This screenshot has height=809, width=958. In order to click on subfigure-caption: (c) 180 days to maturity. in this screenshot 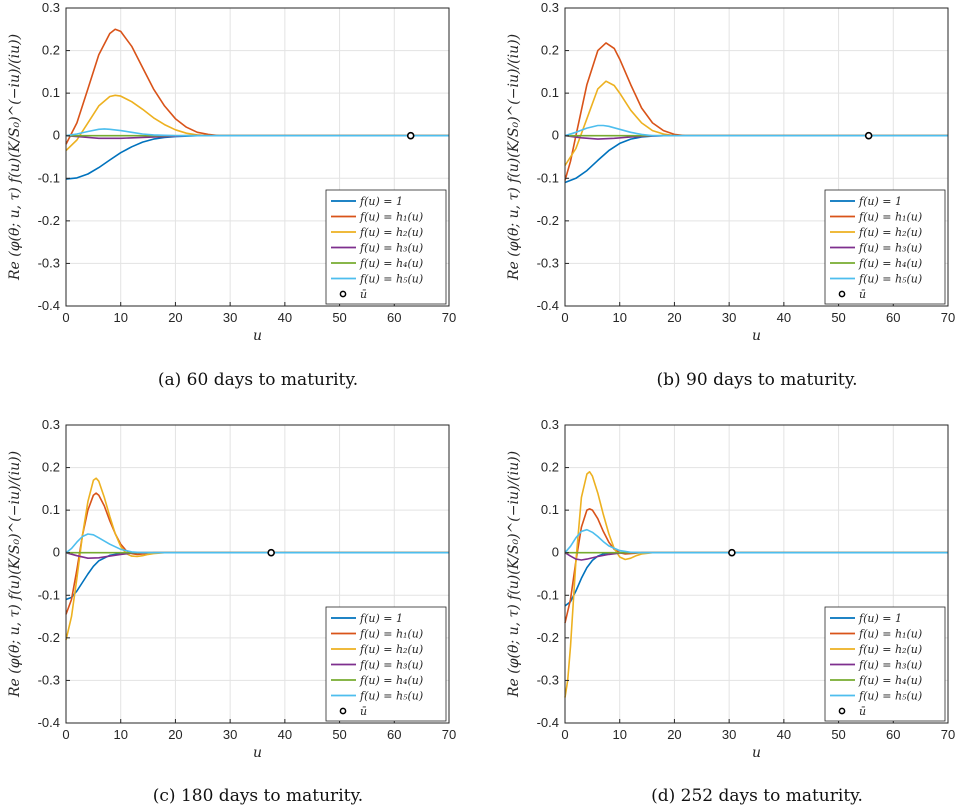, I will do `click(258, 796)`.